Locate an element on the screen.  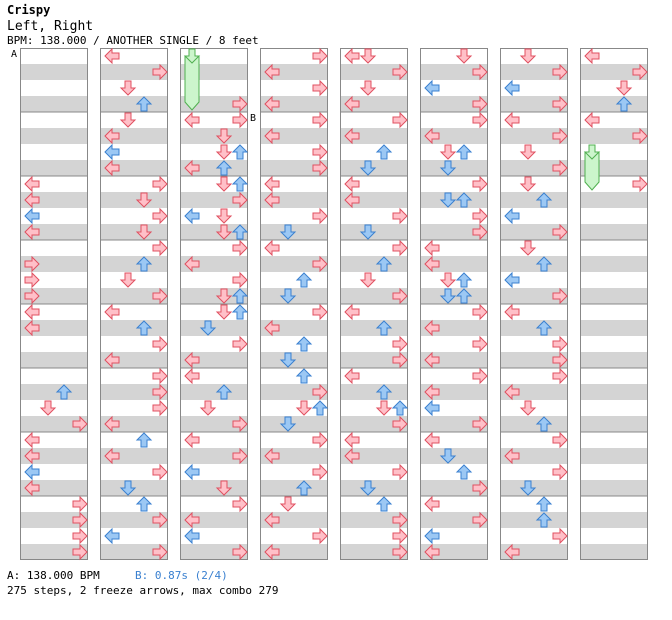
marker-a: A is located at coordinates (14, 54).